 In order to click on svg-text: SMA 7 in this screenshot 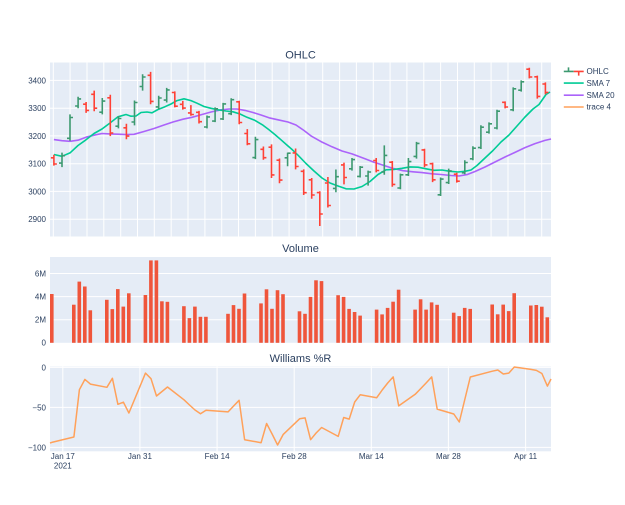, I will do `click(599, 83)`.